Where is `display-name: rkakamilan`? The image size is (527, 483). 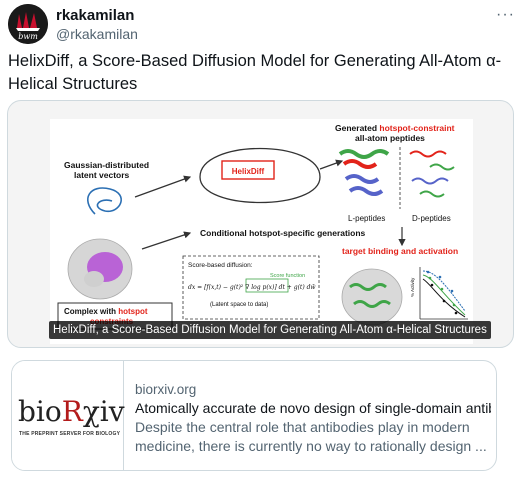
display-name: rkakamilan is located at coordinates (95, 15).